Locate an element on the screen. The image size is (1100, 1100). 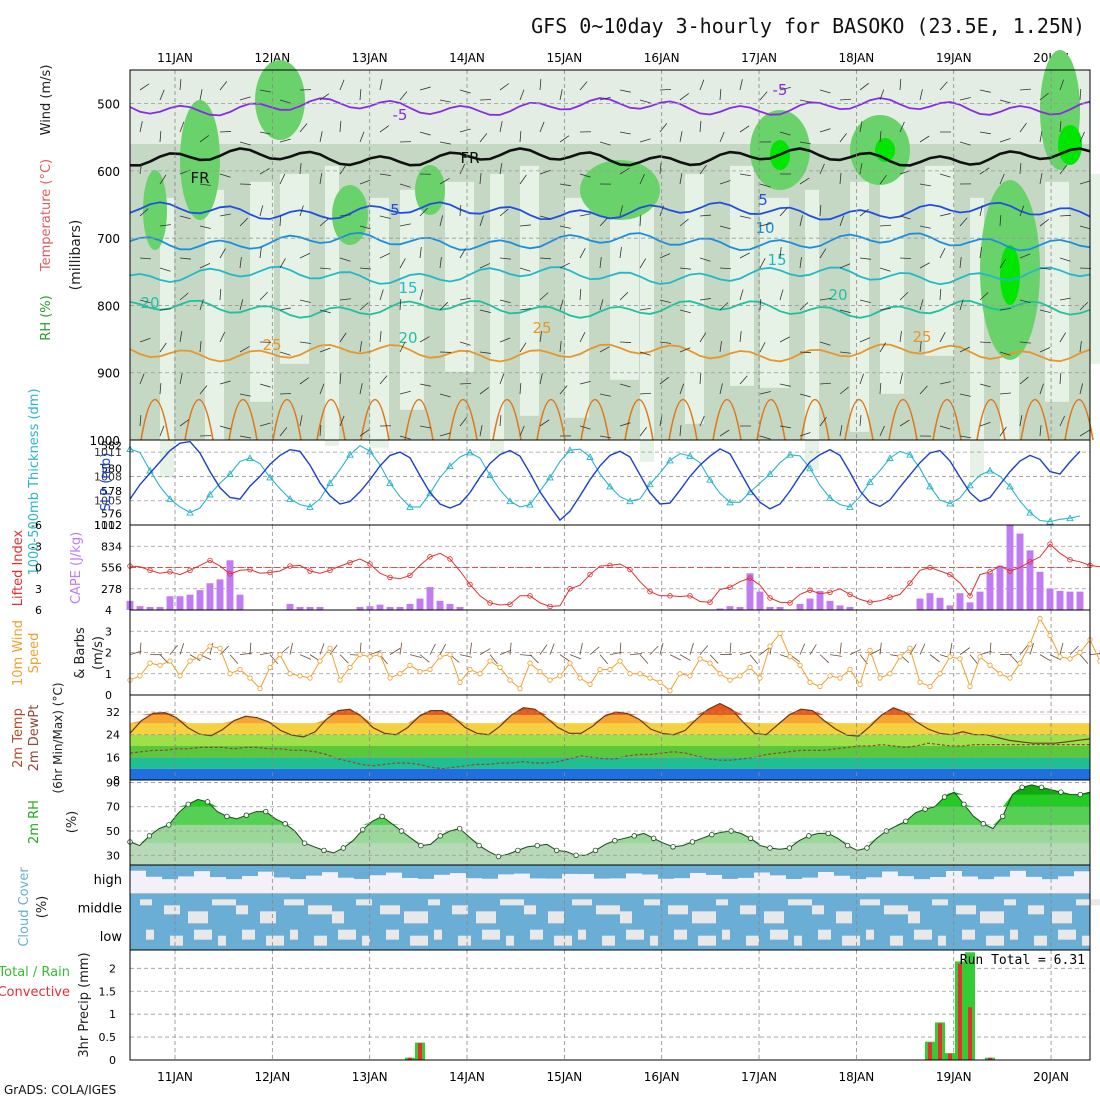
temp-axis-label: 2m Temp is located at coordinates (18, 738).